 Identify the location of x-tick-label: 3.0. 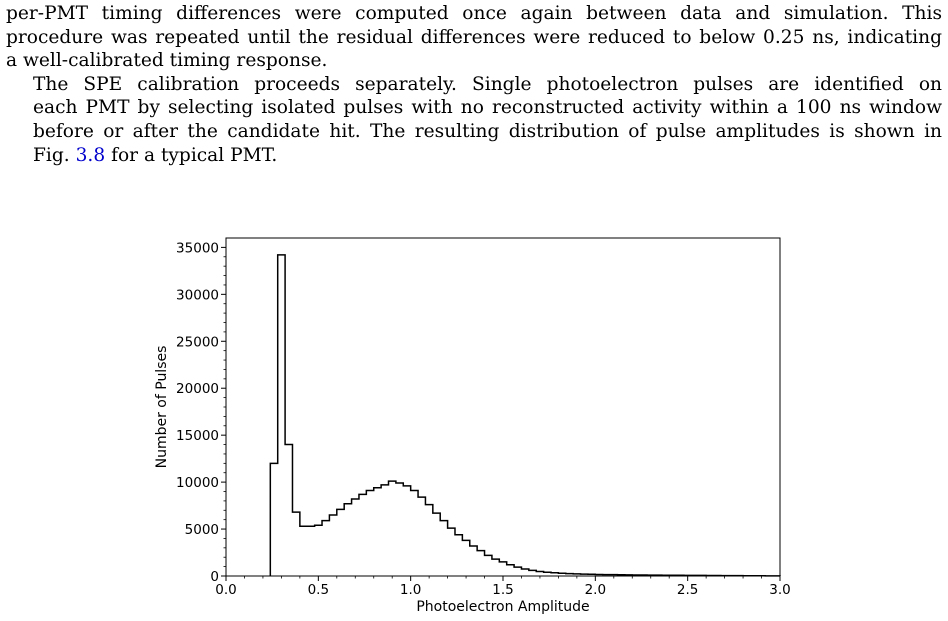
(779, 590).